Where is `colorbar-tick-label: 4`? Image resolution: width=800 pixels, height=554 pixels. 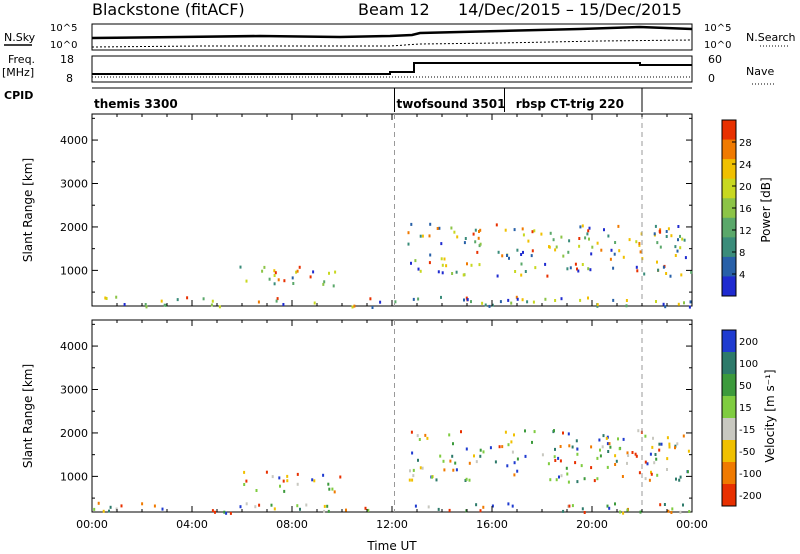
colorbar-tick-label: 4 is located at coordinates (742, 275).